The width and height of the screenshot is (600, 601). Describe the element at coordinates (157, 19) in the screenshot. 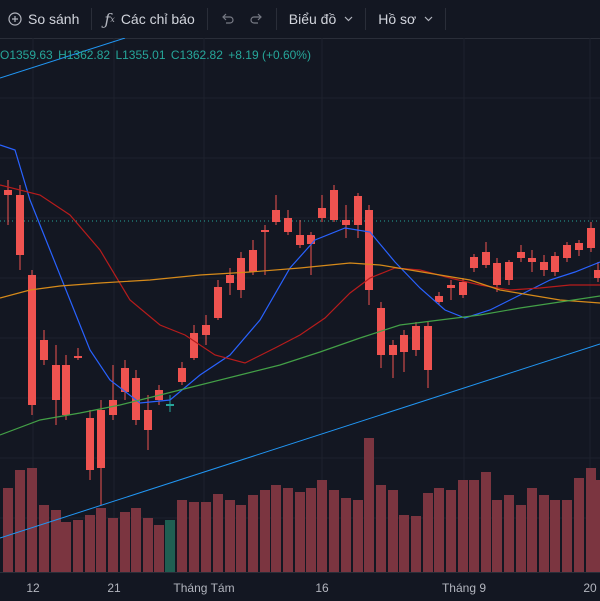

I see `indicators-label: Các chỉ báo` at that location.